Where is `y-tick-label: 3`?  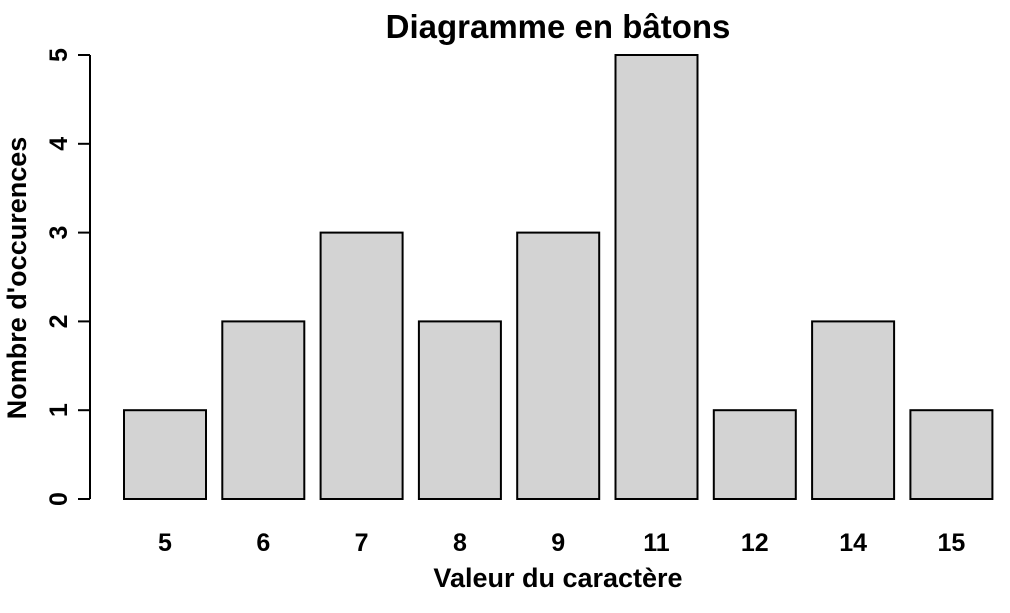
y-tick-label: 3 is located at coordinates (59, 233).